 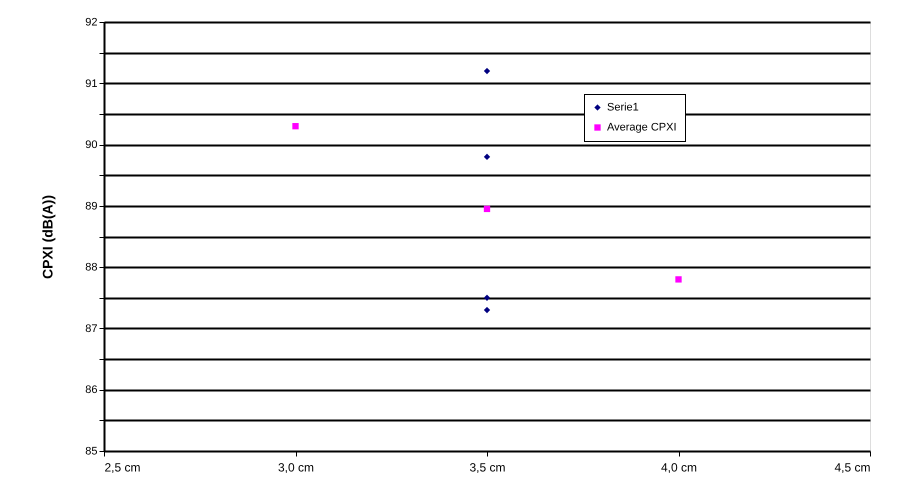 I want to click on y-tick-label: 89, so click(x=91, y=206).